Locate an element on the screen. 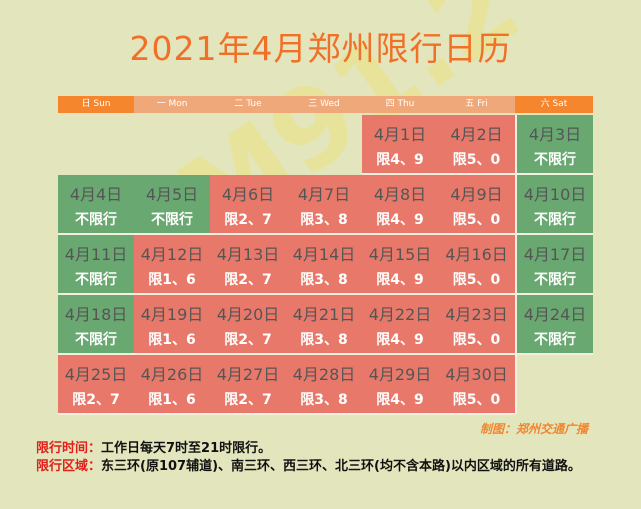 This screenshot has width=641, height=509. day-date: 4月12日 is located at coordinates (172, 254).